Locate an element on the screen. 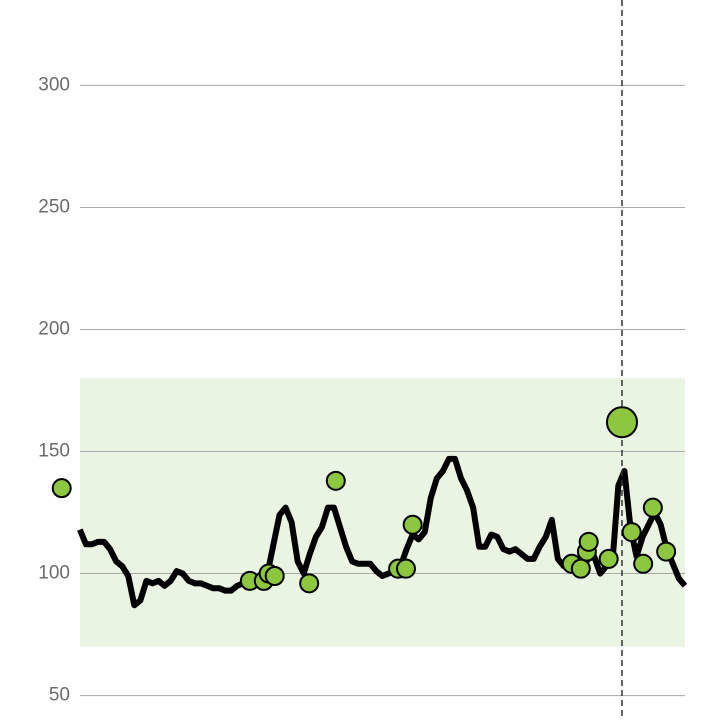 This screenshot has width=720, height=720. y-tick-label: 100 is located at coordinates (54, 573).